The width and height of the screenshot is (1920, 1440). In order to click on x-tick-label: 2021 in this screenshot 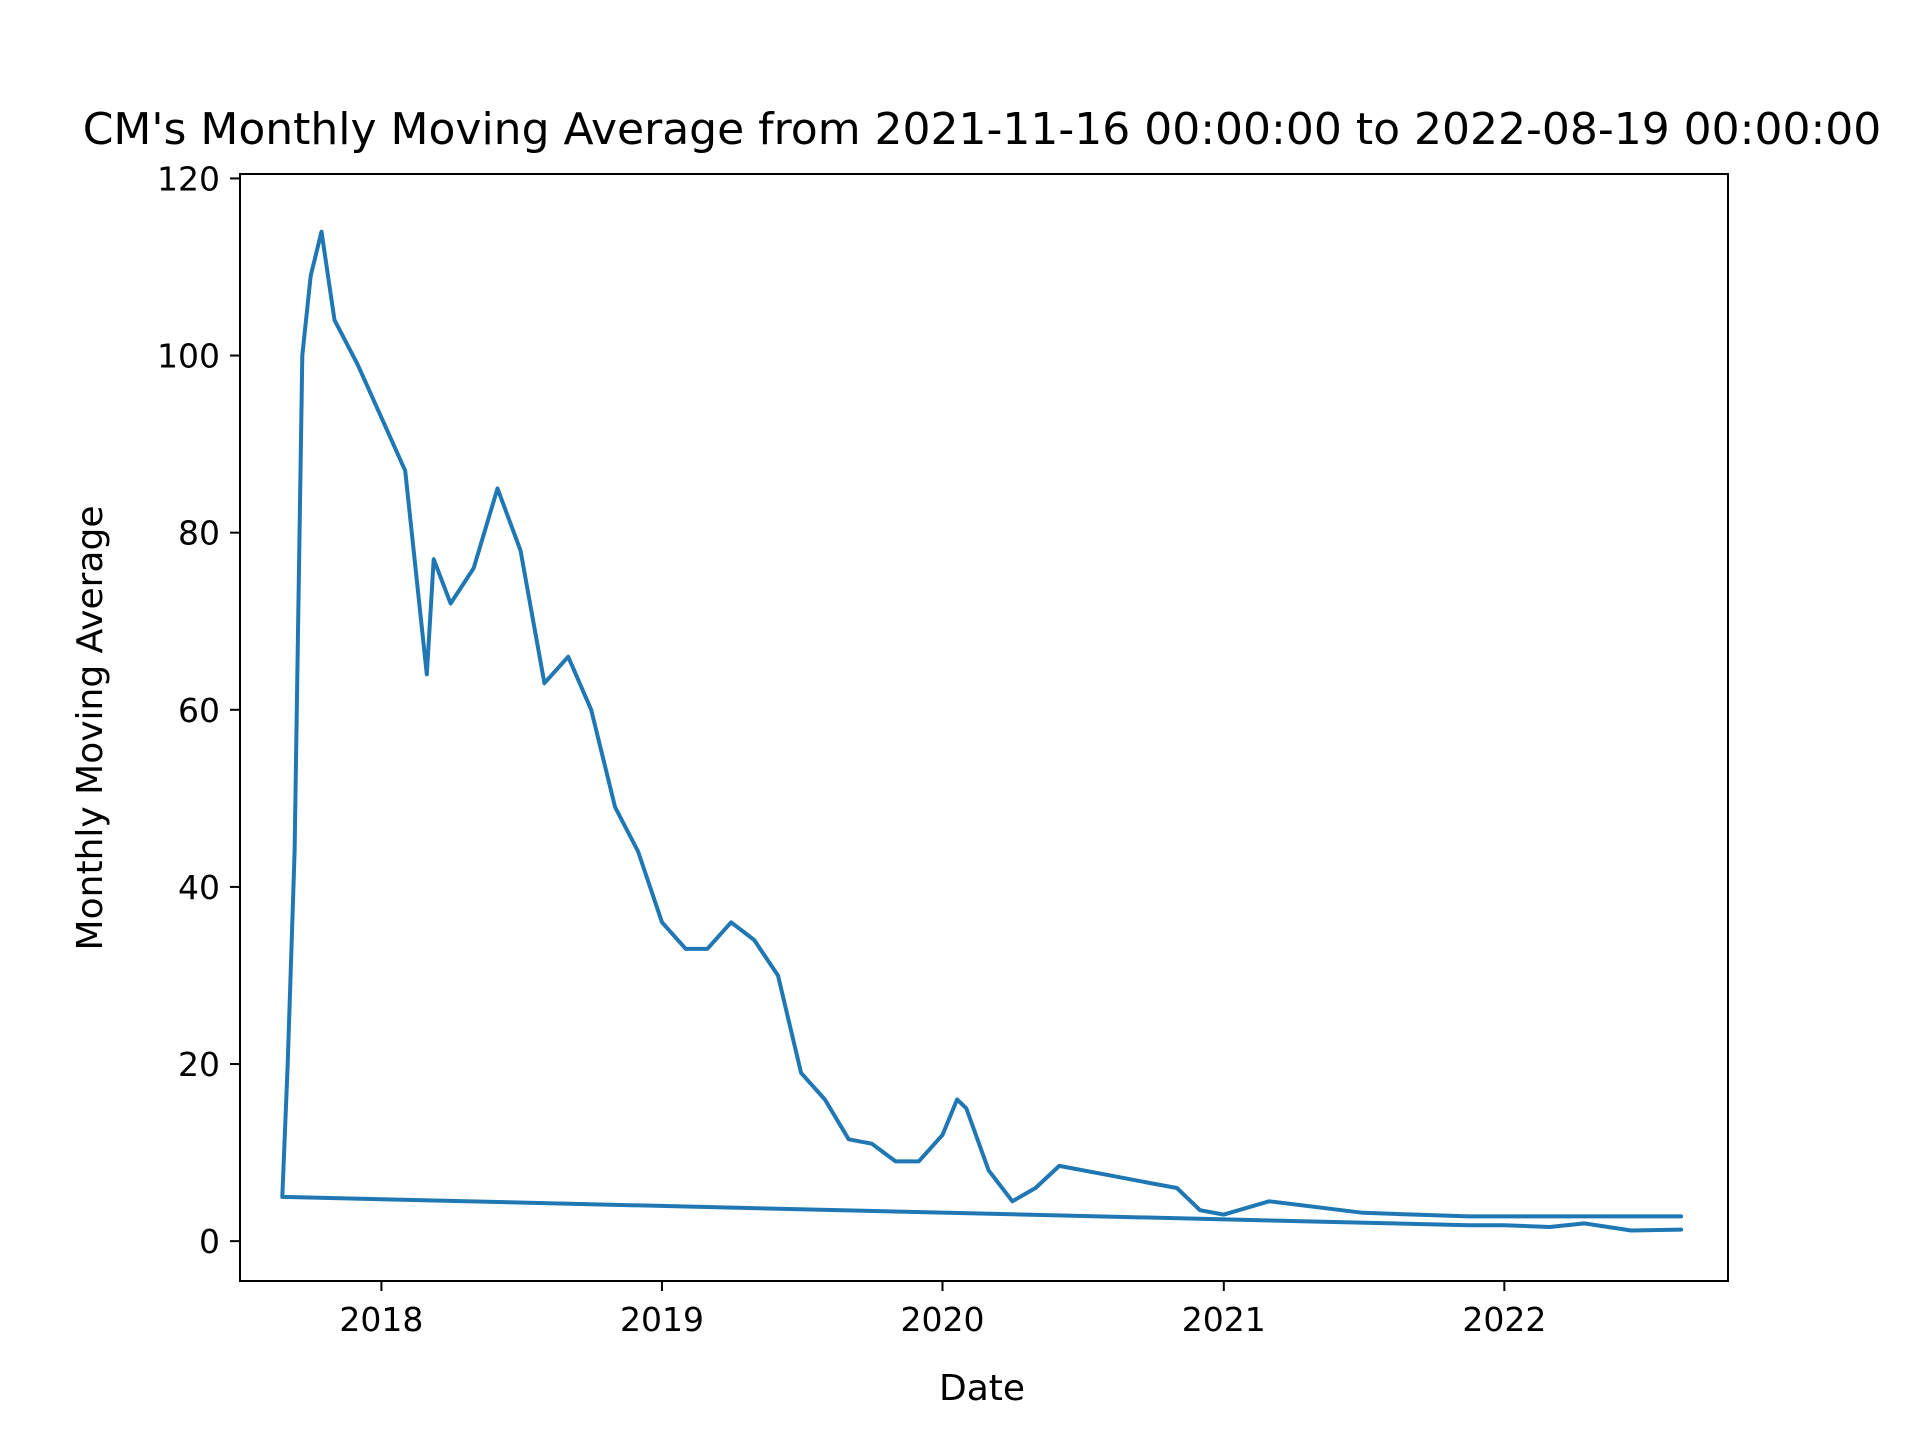, I will do `click(1224, 1319)`.